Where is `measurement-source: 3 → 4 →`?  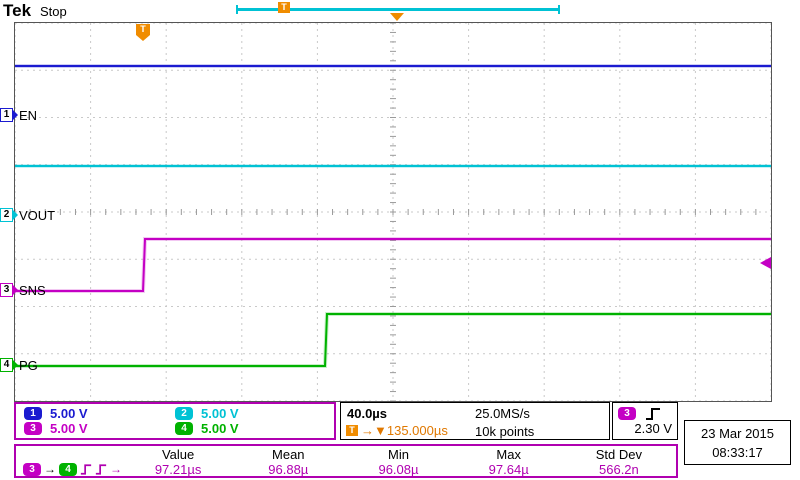
measurement-source: 3 → 4 → is located at coordinates (70, 469).